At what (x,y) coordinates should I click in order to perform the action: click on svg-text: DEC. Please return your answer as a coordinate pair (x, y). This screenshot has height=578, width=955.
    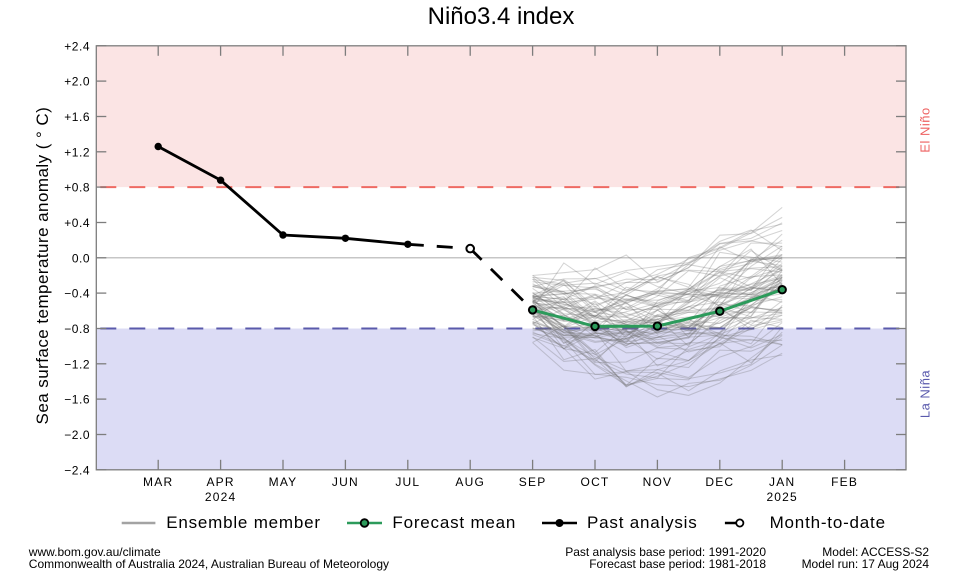
    Looking at the image, I should click on (719, 482).